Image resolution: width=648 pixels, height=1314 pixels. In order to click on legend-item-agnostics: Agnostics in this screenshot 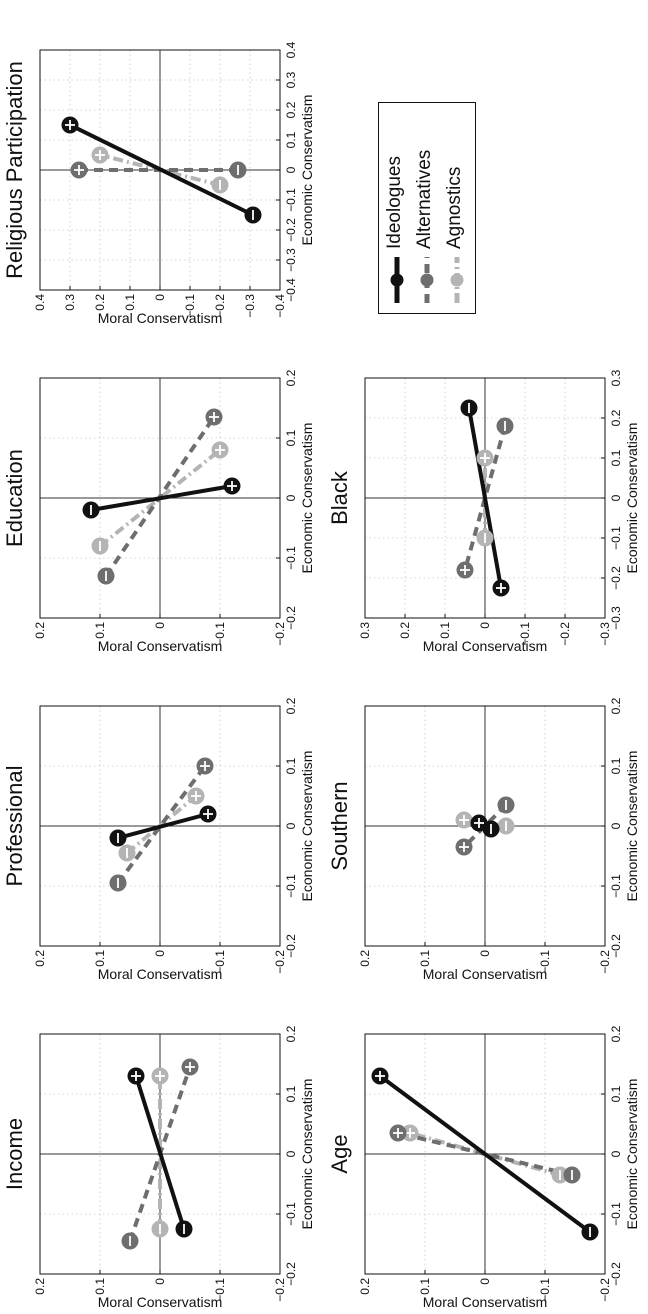, I will do `click(457, 207)`.